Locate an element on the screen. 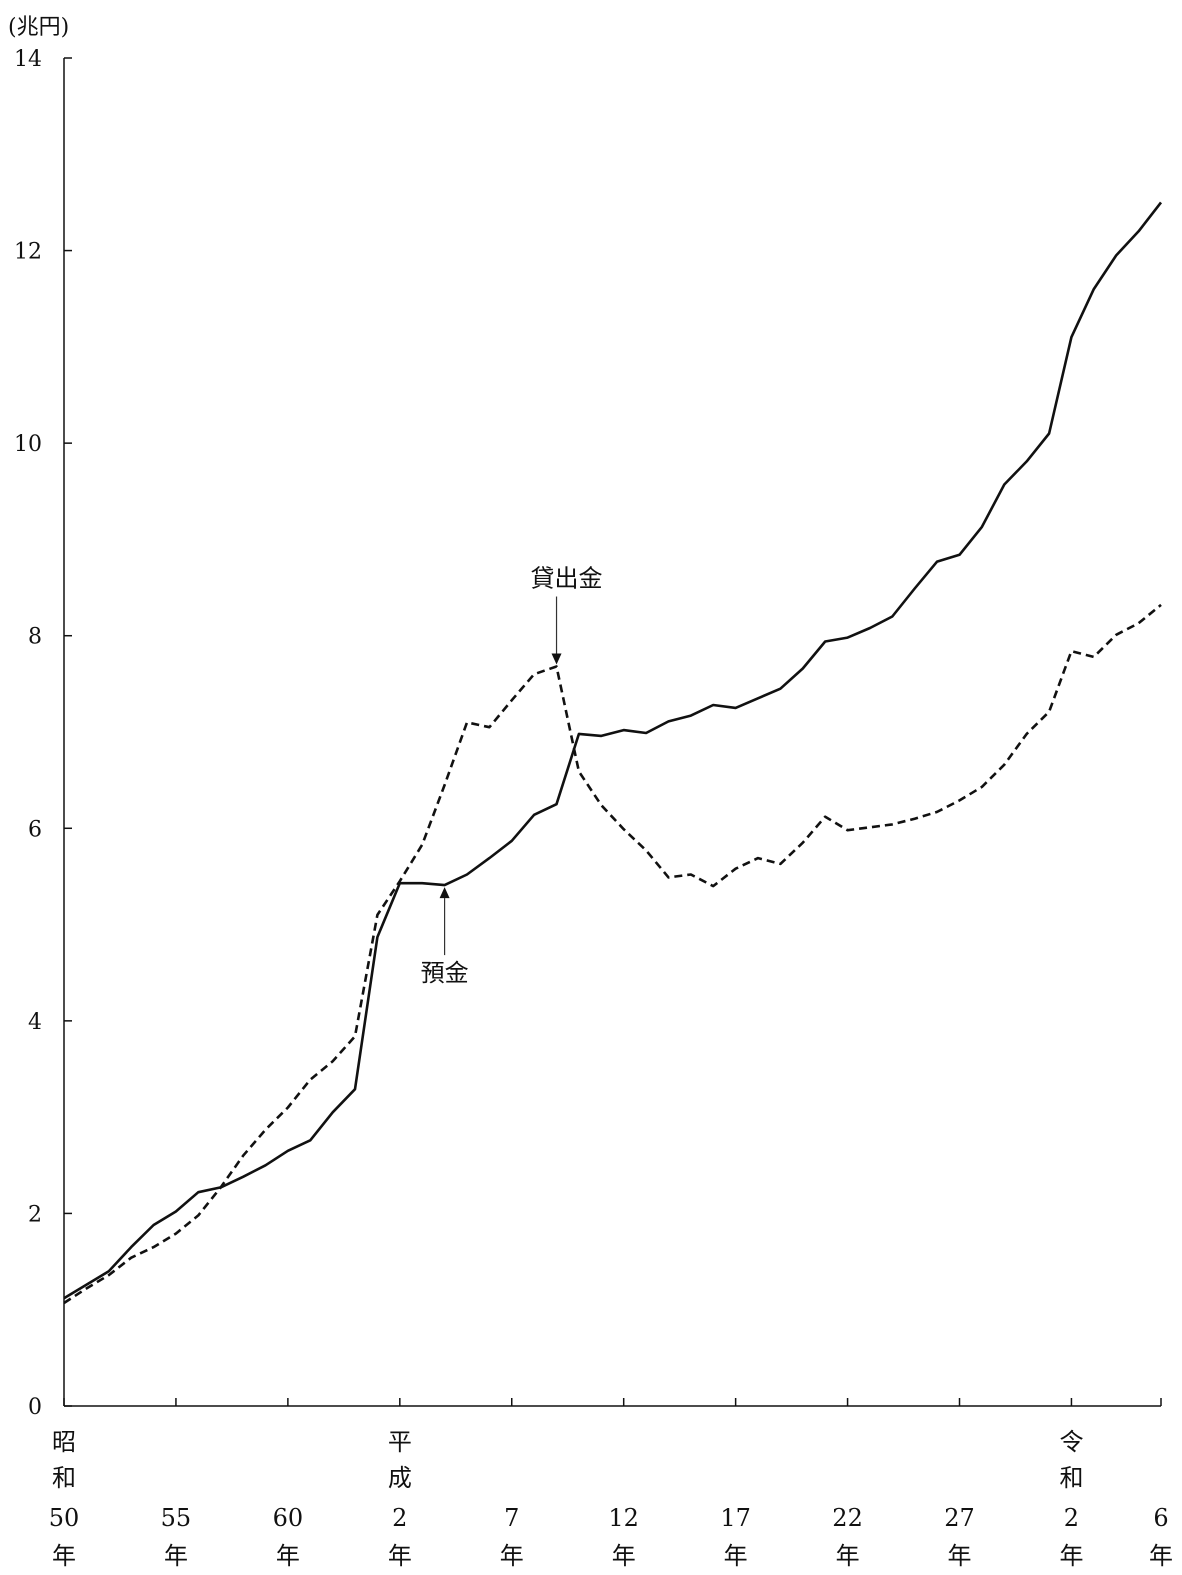 This screenshot has width=1182, height=1575. x-era-label: 令 is located at coordinates (1071, 1442).